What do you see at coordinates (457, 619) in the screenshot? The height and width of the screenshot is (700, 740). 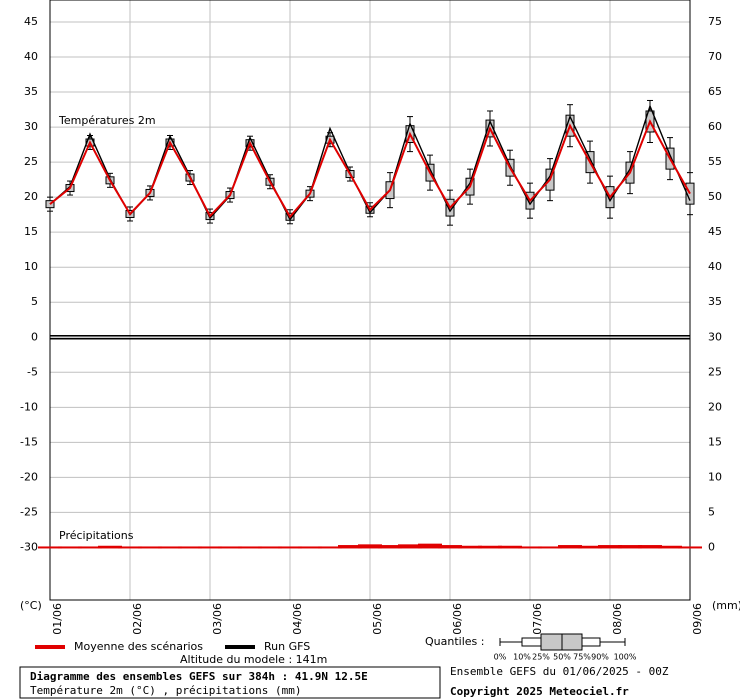 I see `x-tick-label: 06/06` at bounding box center [457, 619].